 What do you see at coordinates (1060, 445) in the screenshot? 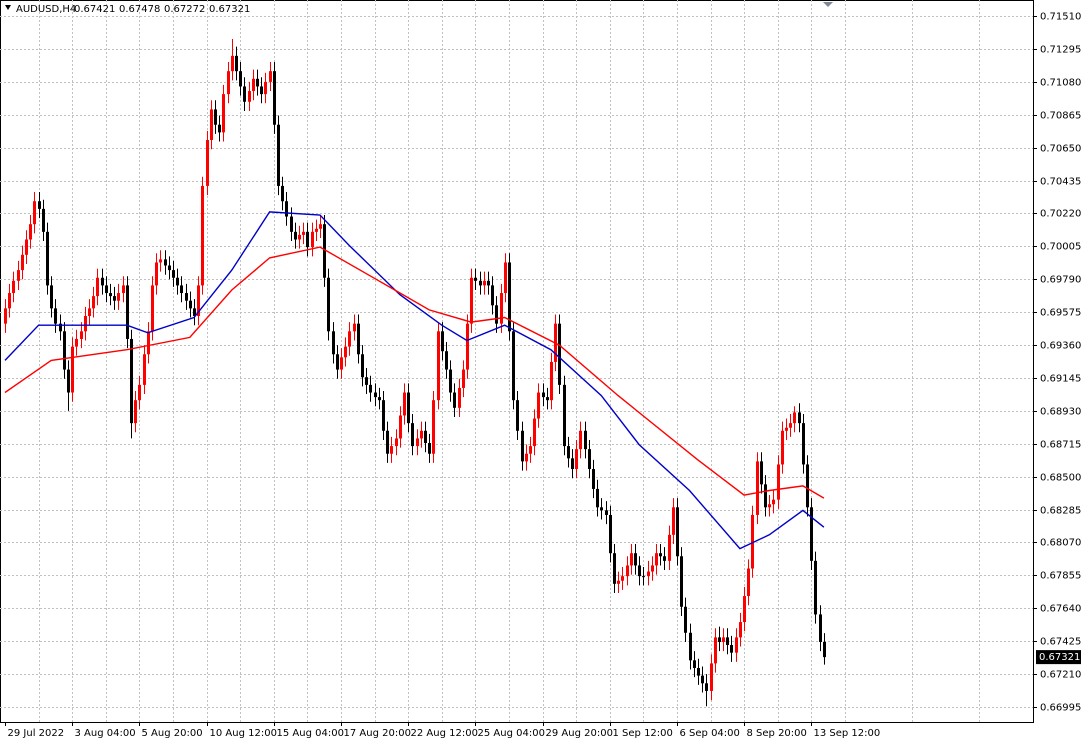
I see `y-tick-label: 0.68715` at bounding box center [1060, 445].